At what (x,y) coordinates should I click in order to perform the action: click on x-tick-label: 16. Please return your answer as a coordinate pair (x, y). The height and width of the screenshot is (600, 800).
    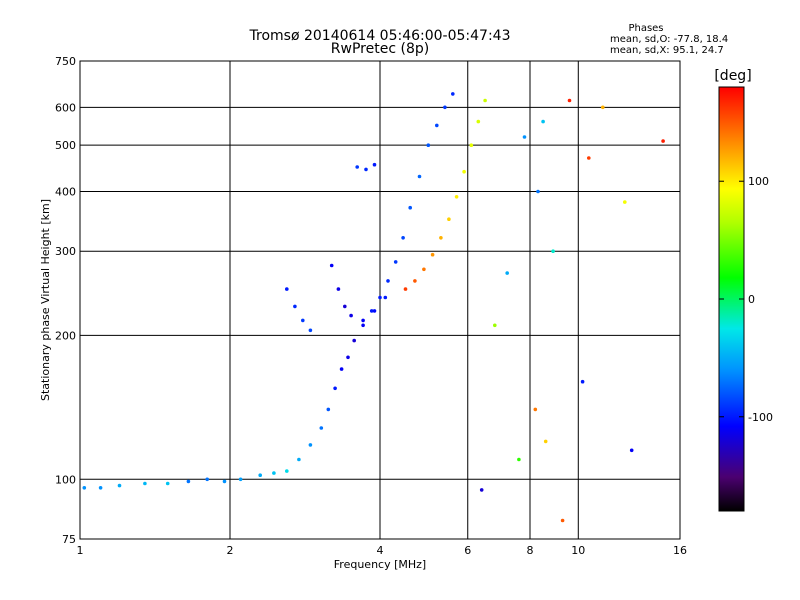
    Looking at the image, I should click on (680, 550).